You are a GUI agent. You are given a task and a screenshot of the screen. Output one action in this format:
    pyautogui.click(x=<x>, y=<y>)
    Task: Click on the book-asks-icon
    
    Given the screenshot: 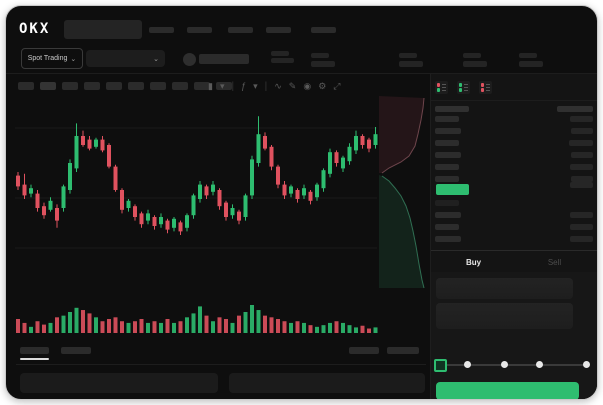 What is the action you would take?
    pyautogui.click(x=485, y=87)
    